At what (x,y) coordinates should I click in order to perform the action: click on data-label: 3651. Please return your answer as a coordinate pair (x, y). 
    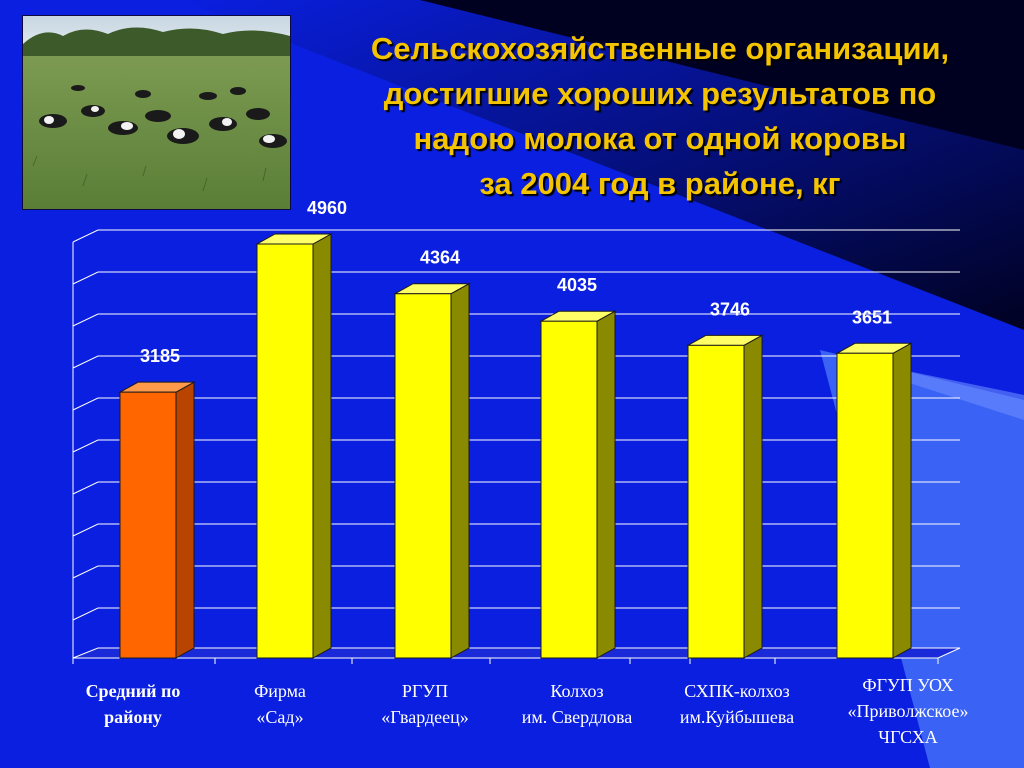
    Looking at the image, I should click on (872, 317).